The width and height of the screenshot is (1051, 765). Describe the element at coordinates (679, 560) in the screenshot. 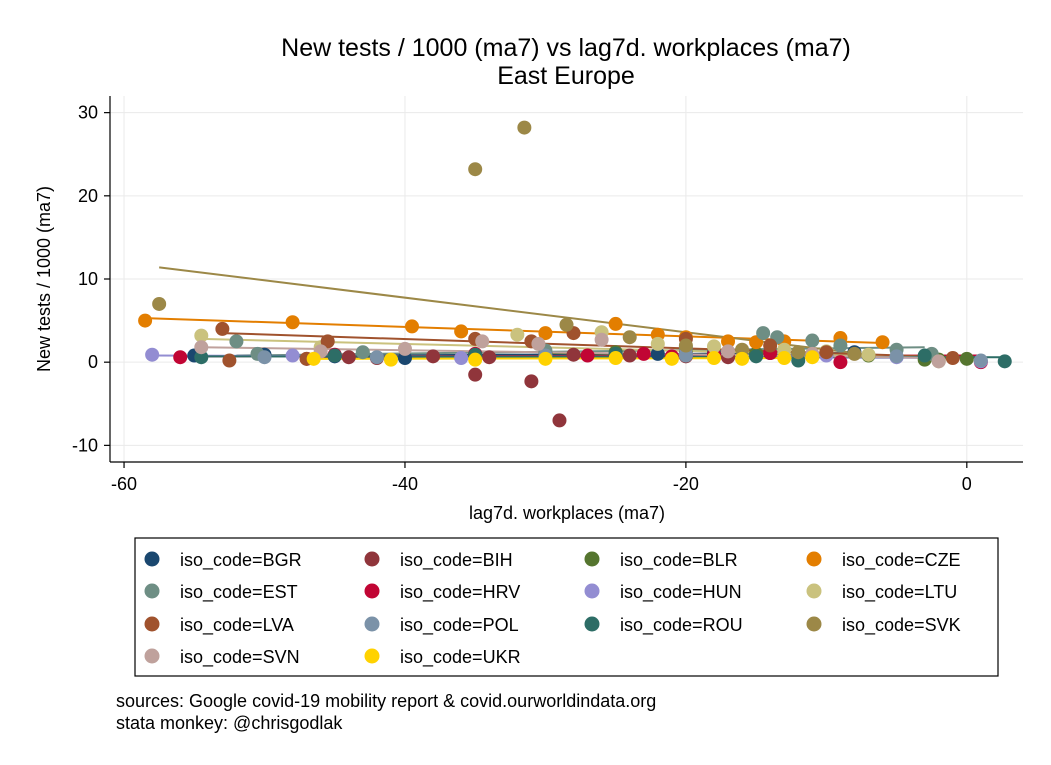

I see `legend-label: iso_code=BLR` at that location.